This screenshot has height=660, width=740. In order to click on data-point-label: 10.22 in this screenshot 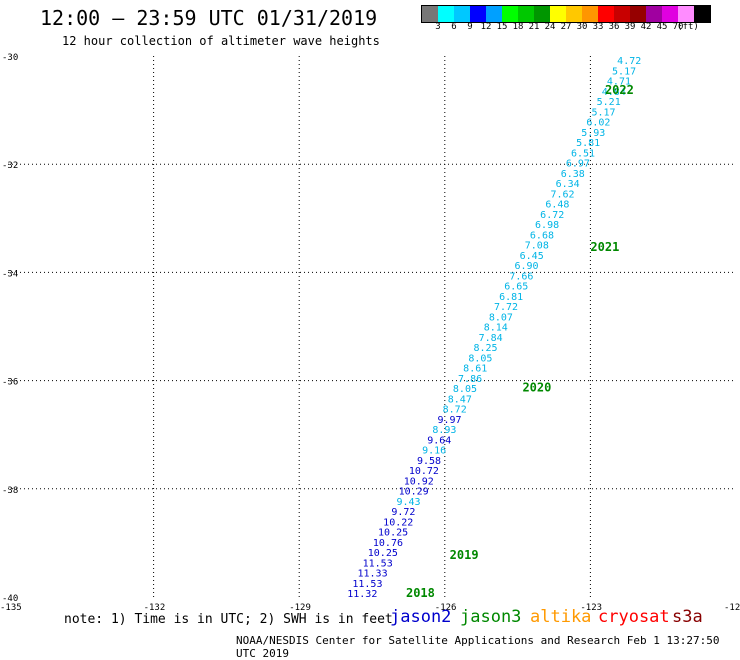, I will do `click(398, 522)`.